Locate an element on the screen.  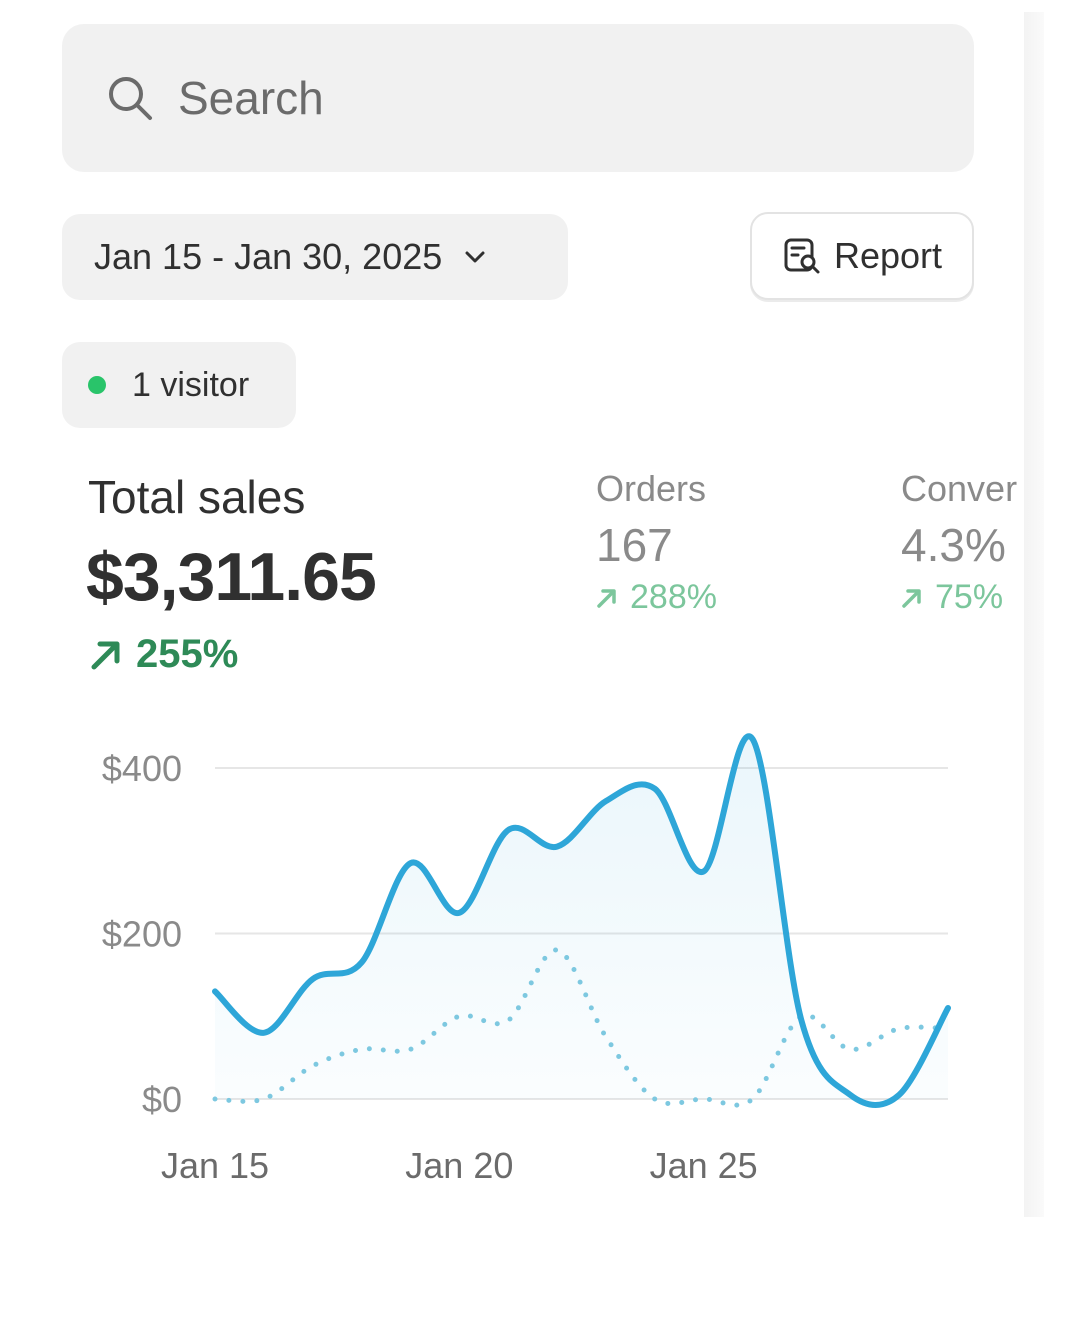
y-tick-label: $0 is located at coordinates (162, 1099).